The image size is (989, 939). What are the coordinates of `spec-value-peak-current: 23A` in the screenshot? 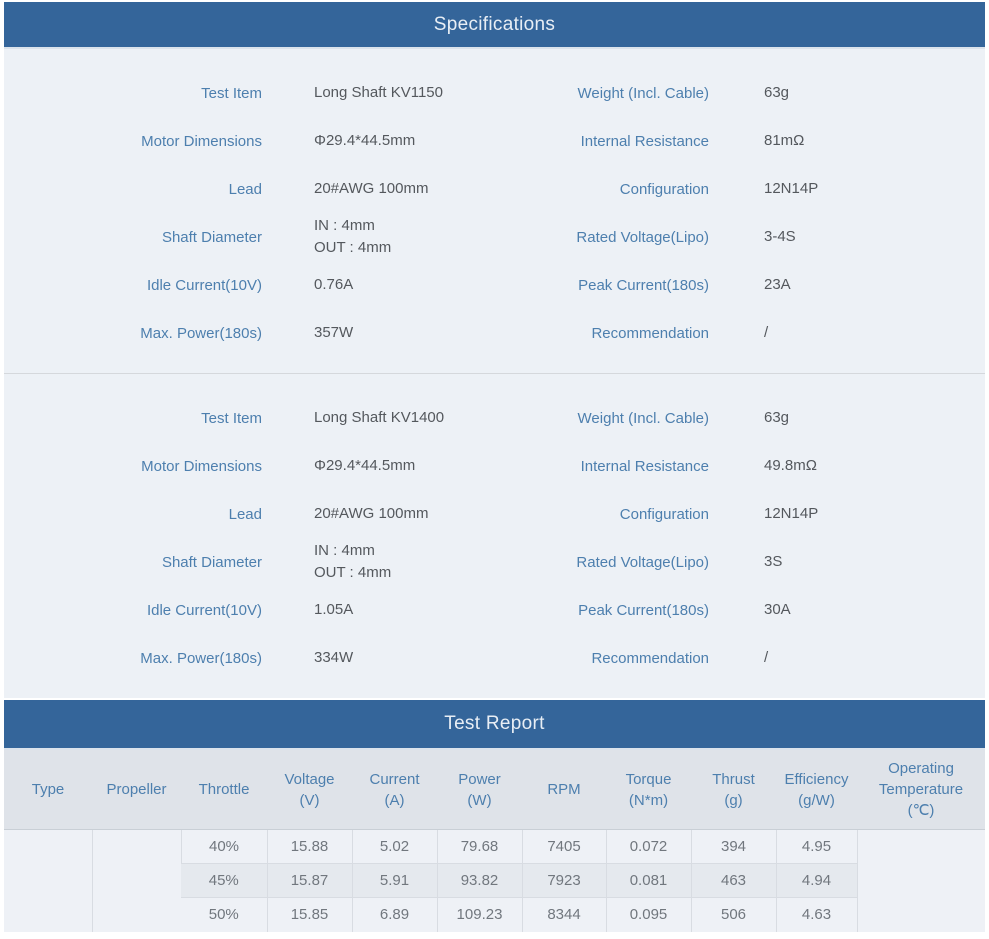 It's located at (777, 284).